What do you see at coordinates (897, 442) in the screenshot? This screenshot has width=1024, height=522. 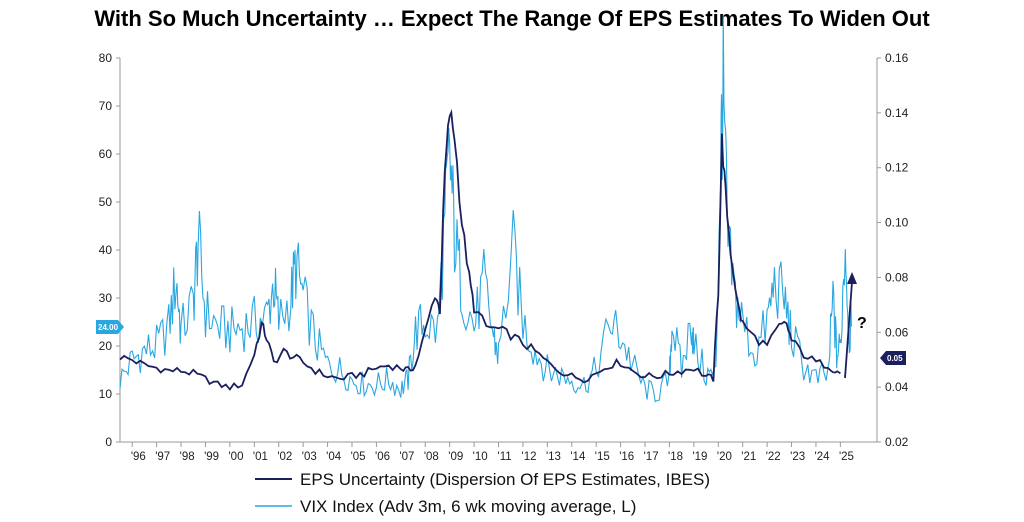 I see `right-tick-label: 0.02` at bounding box center [897, 442].